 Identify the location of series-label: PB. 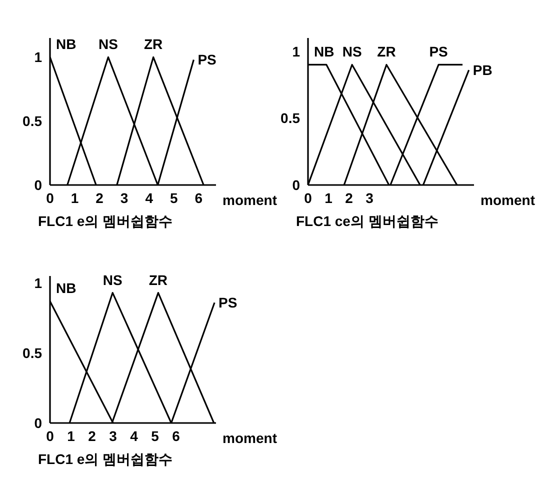
(482, 70).